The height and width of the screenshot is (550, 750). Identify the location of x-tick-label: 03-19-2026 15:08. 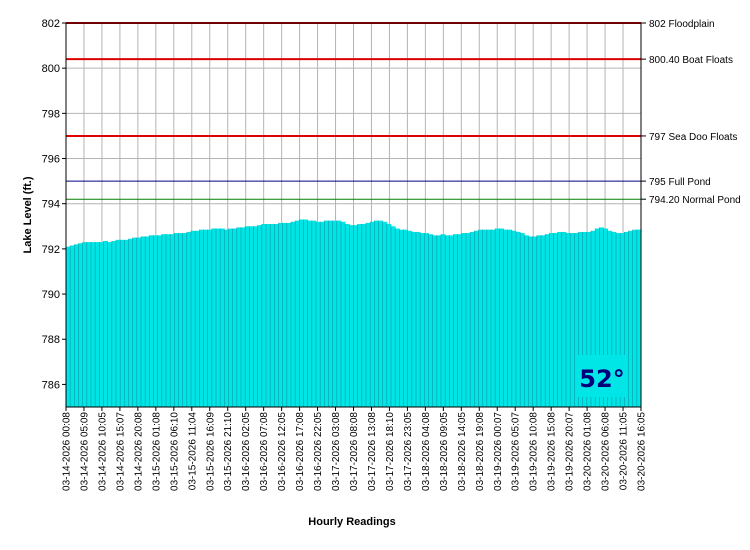
(552, 451).